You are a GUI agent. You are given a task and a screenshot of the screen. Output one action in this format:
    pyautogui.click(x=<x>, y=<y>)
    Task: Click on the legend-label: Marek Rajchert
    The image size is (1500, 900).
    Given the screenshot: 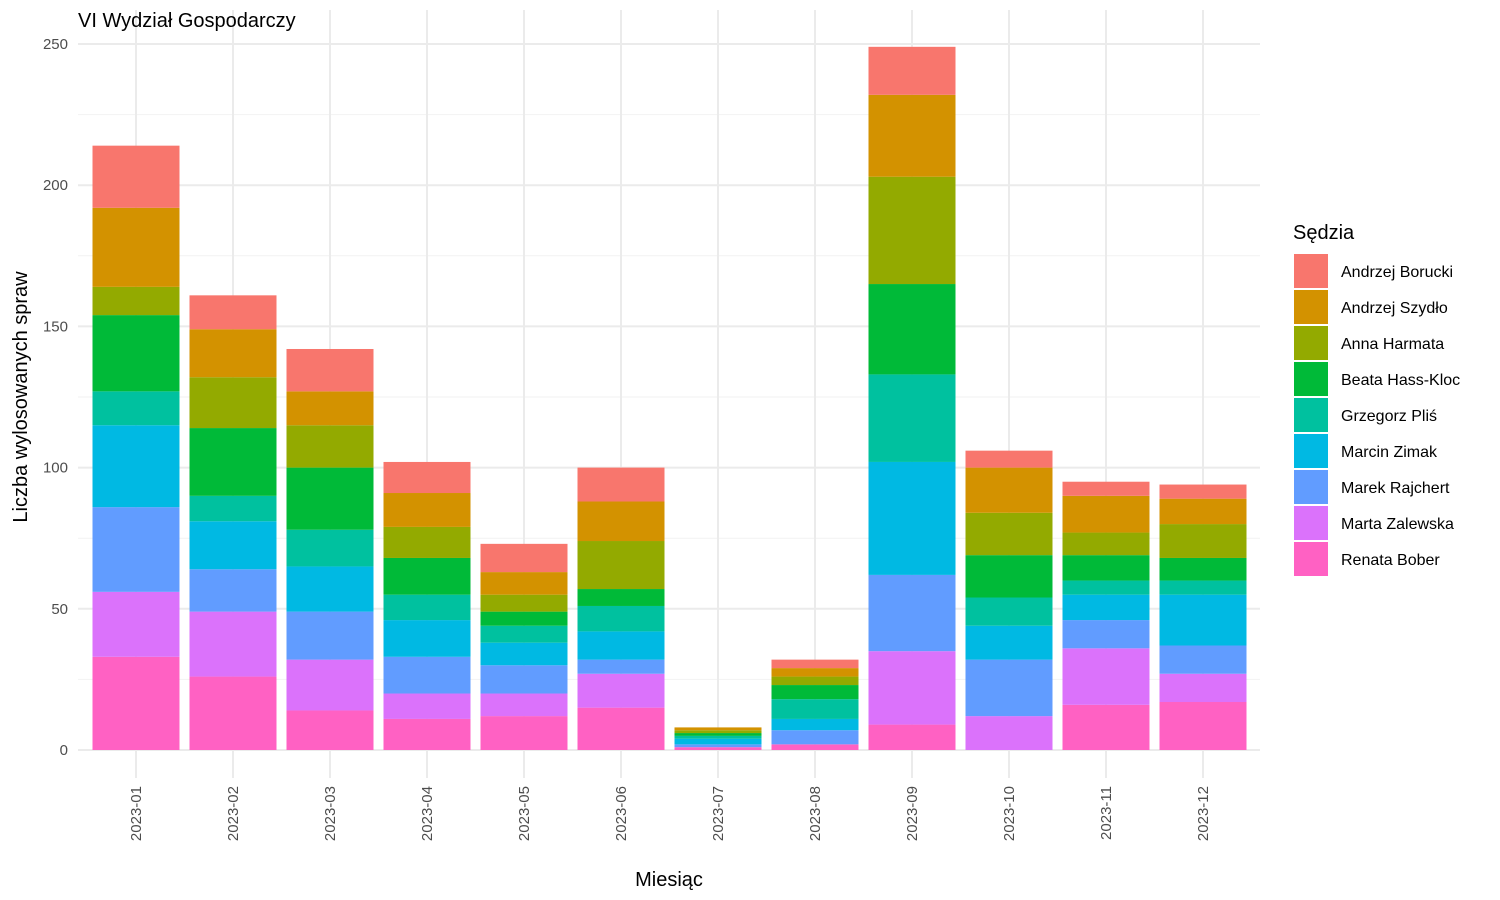 What is the action you would take?
    pyautogui.click(x=1395, y=488)
    